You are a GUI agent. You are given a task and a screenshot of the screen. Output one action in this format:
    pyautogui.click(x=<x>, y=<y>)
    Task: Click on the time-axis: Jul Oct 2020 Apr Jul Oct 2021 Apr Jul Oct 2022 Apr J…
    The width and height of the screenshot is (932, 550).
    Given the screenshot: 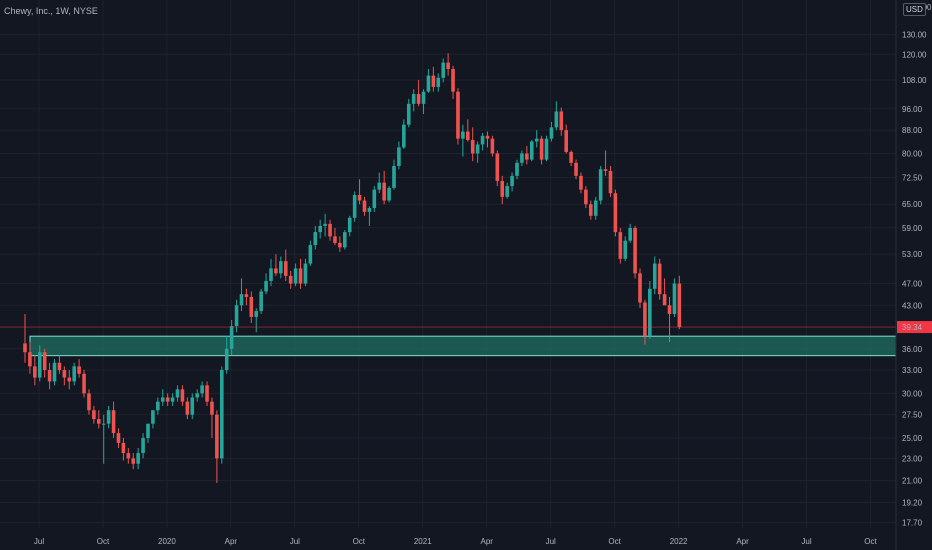 What is the action you would take?
    pyautogui.click(x=456, y=541)
    